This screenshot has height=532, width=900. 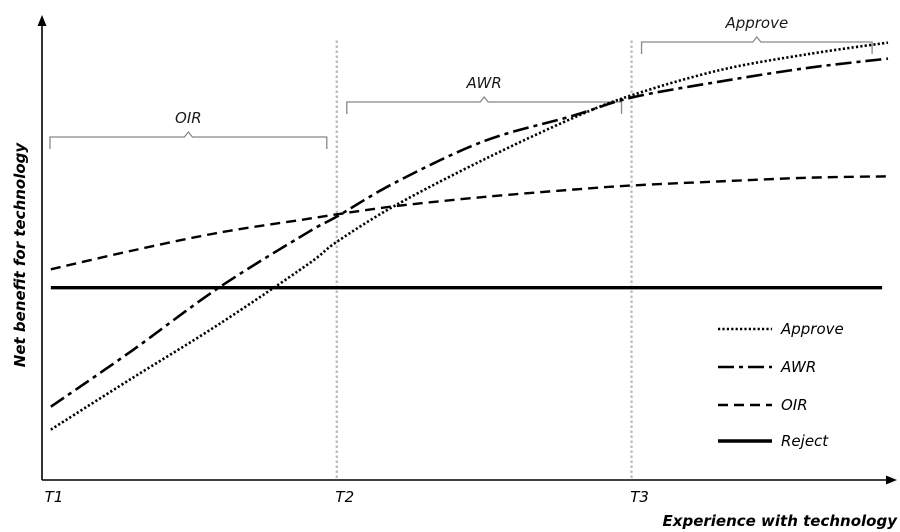 I want to click on x-tick-t1: T1, so click(x=54, y=497).